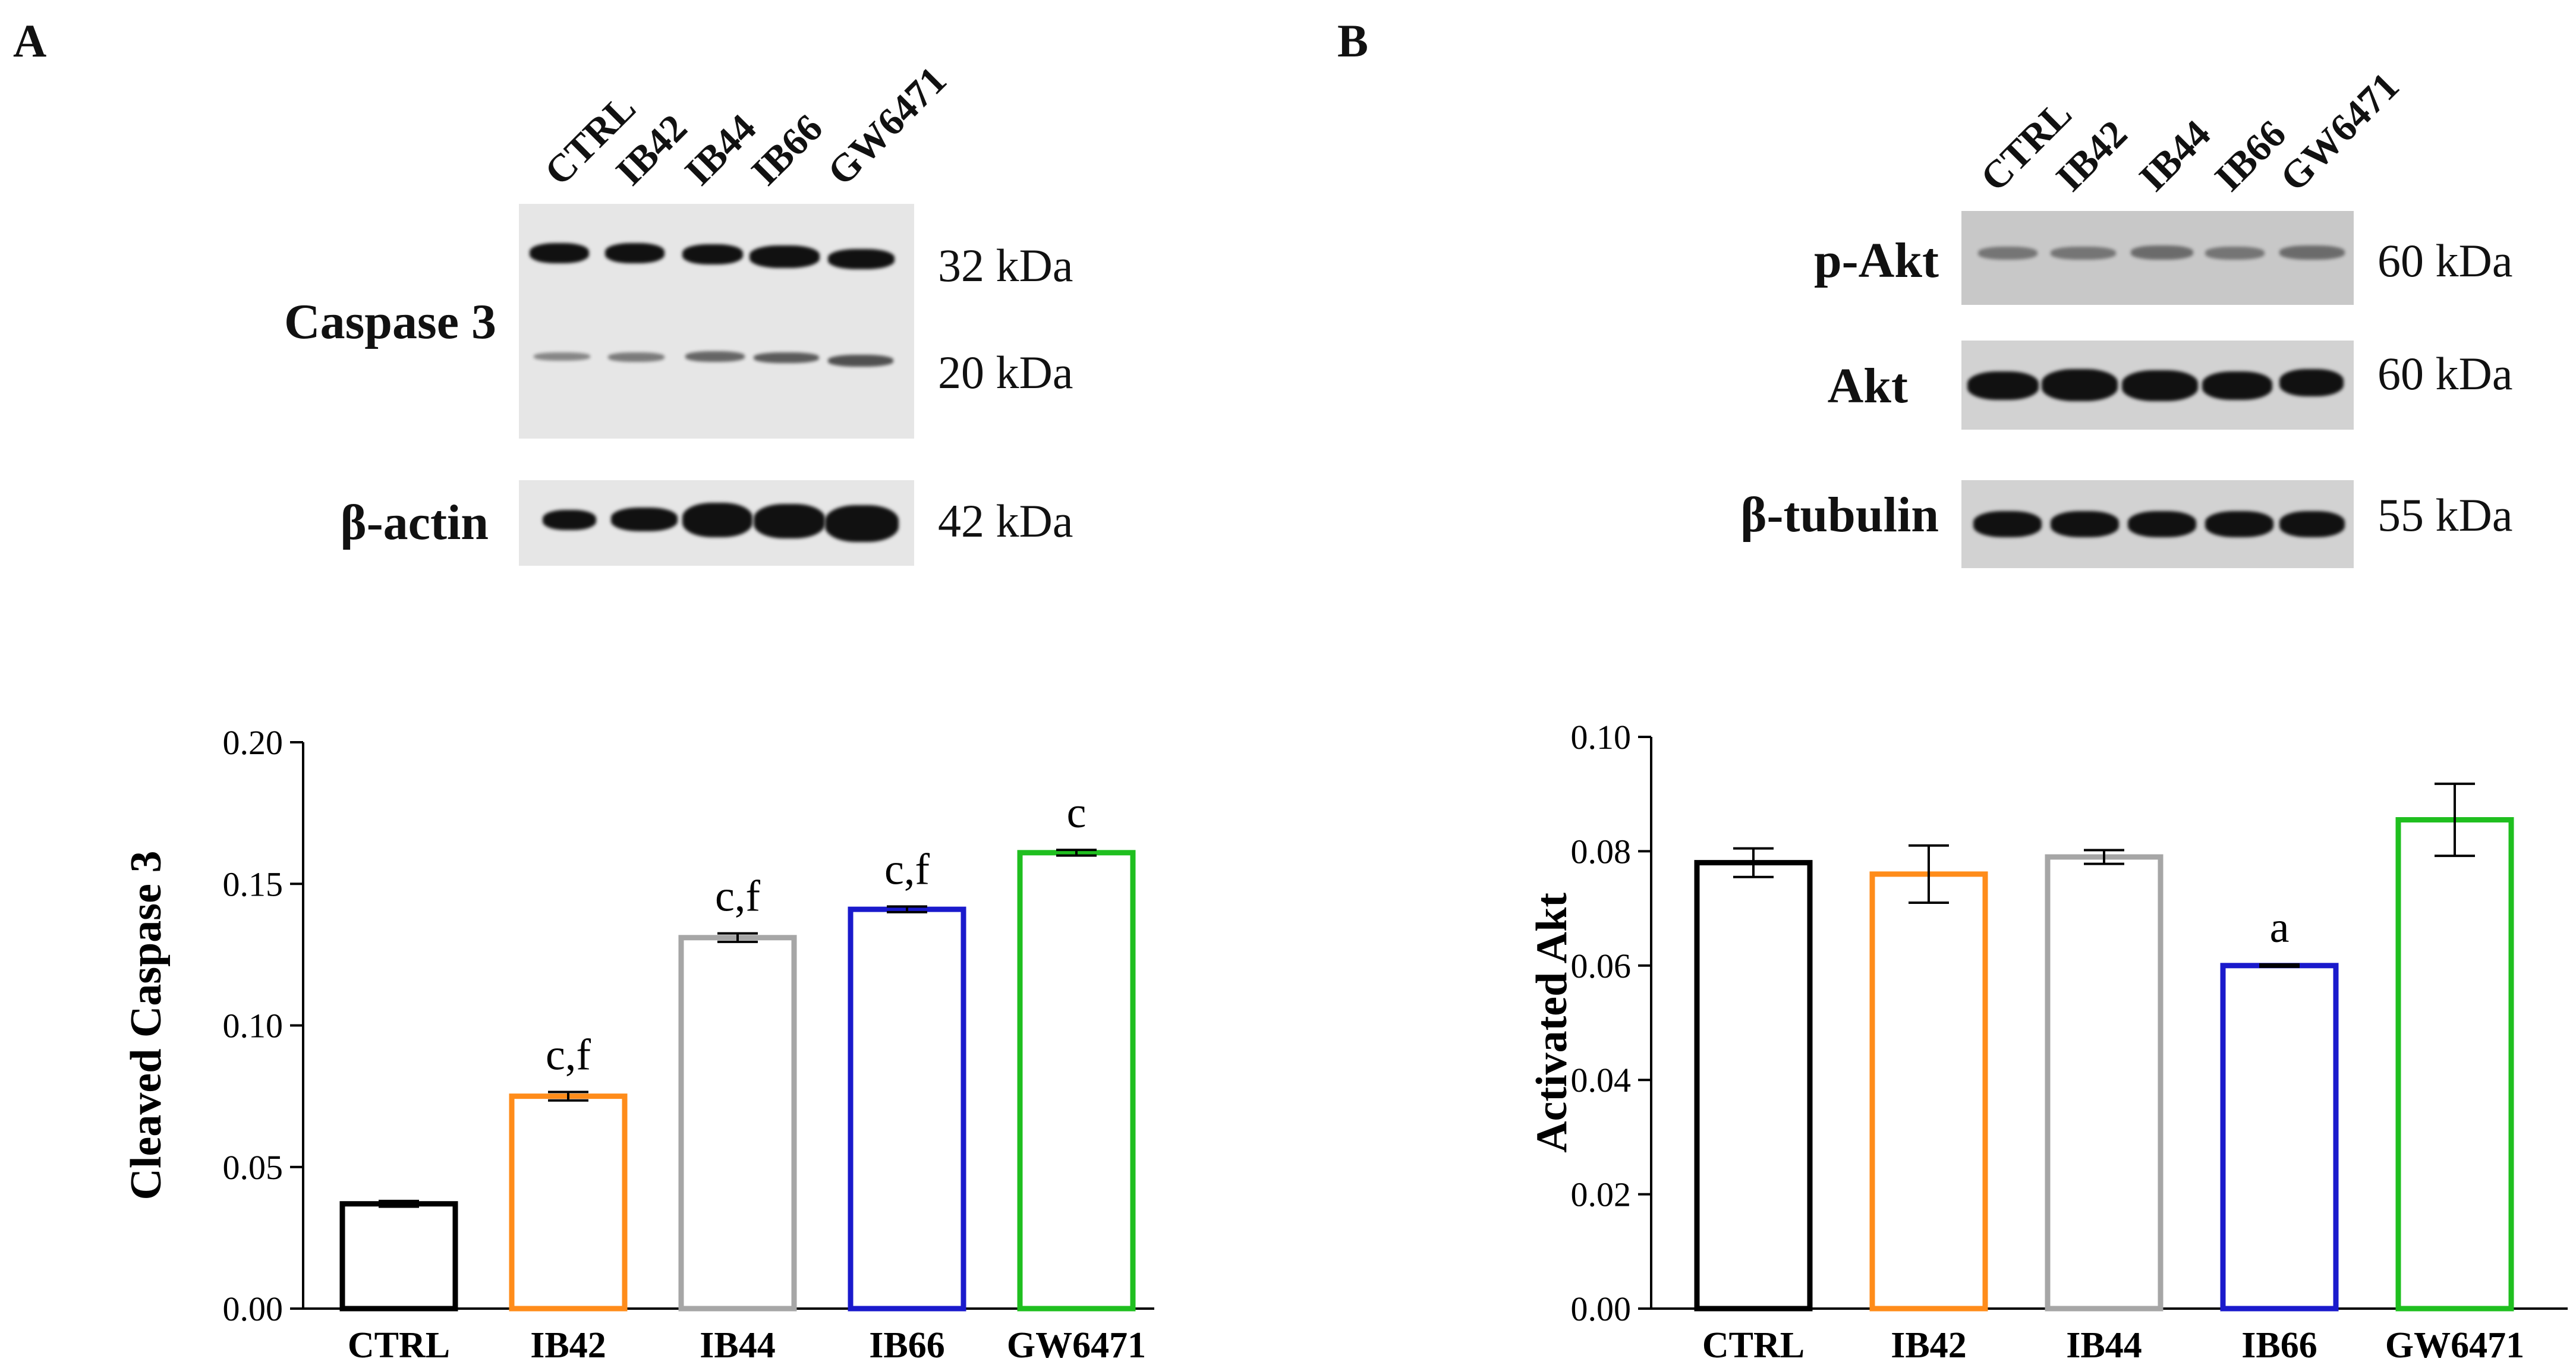  I want to click on panel-b-lane-label: GW6471, so click(2340, 132).